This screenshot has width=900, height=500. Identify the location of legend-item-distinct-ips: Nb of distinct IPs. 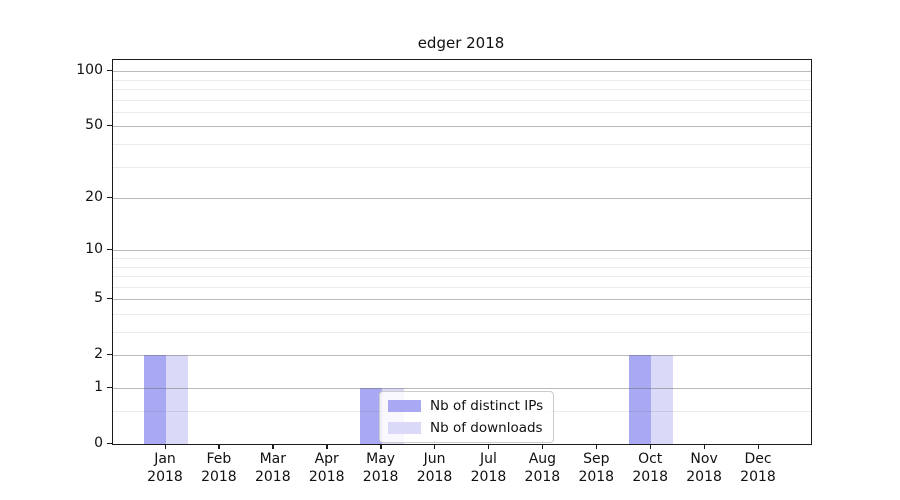
(465, 406).